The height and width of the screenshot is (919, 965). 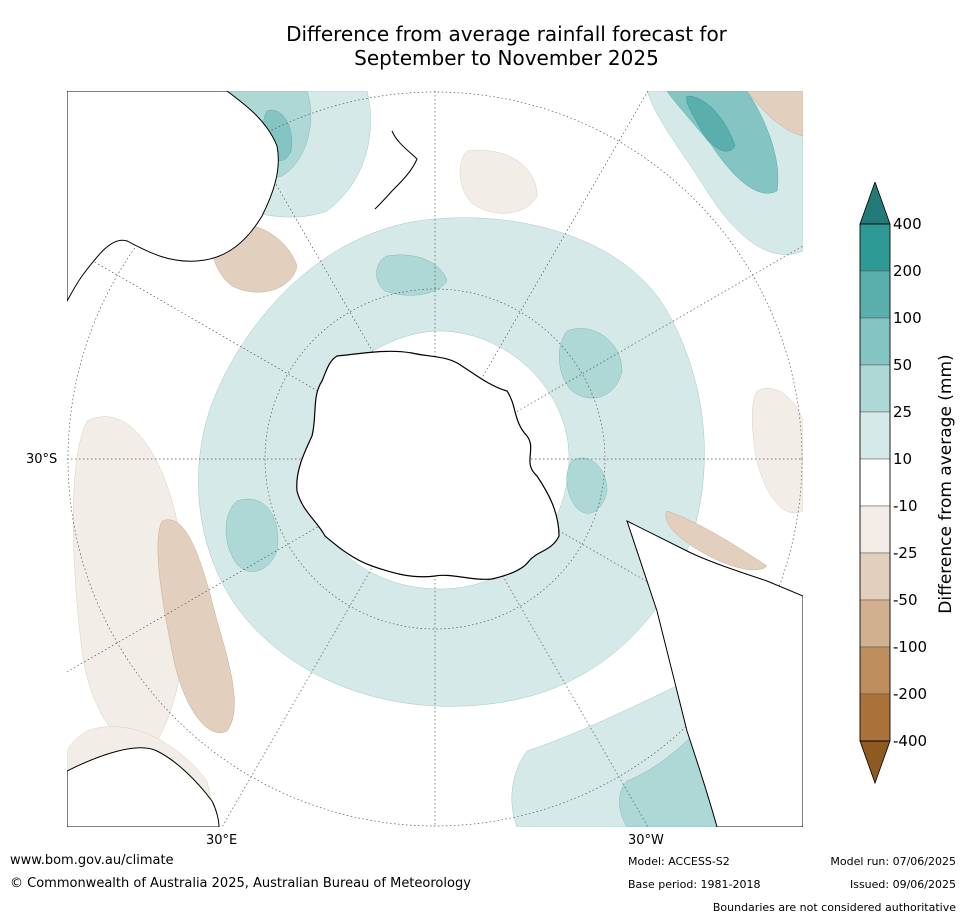 I want to click on colorbar-tick-label: 400, so click(x=907, y=224).